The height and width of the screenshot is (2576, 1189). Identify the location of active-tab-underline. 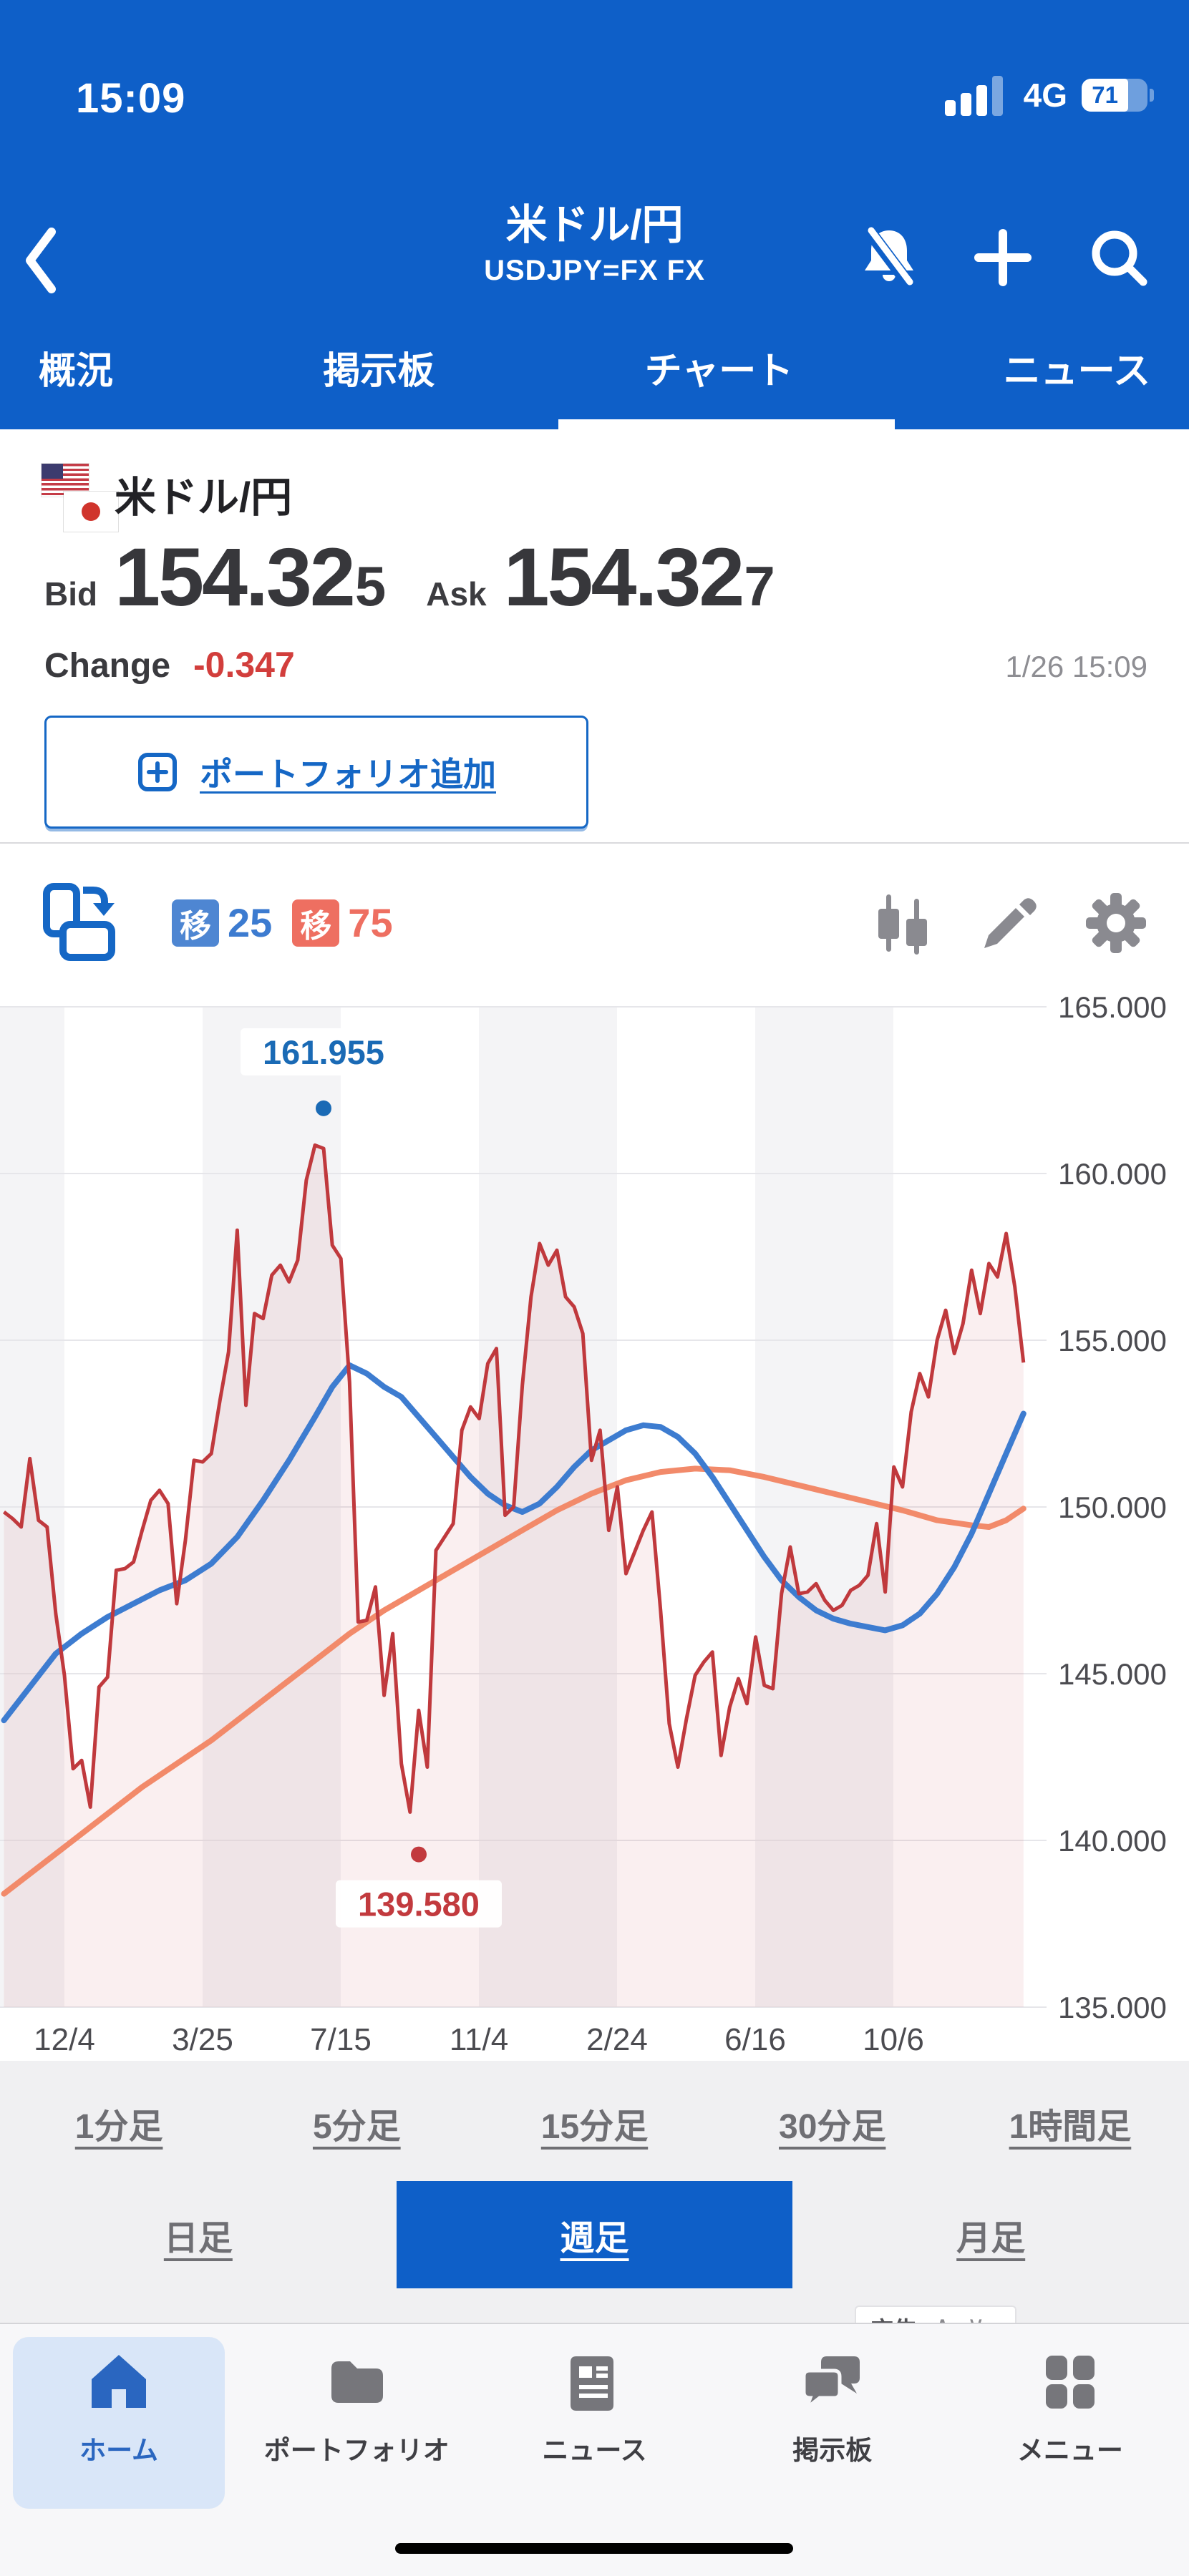
(726, 424).